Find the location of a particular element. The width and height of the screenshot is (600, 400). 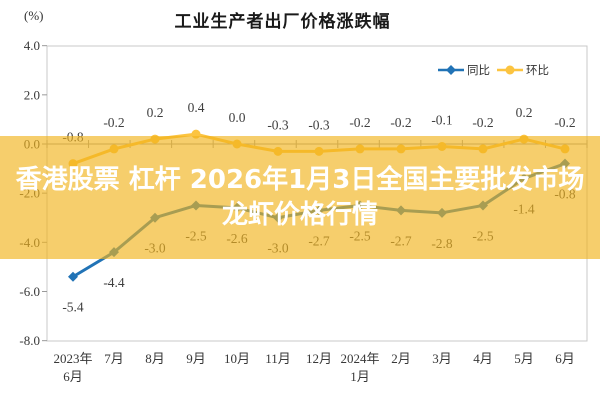

x-axis-category-label: 2024年 is located at coordinates (359, 358).